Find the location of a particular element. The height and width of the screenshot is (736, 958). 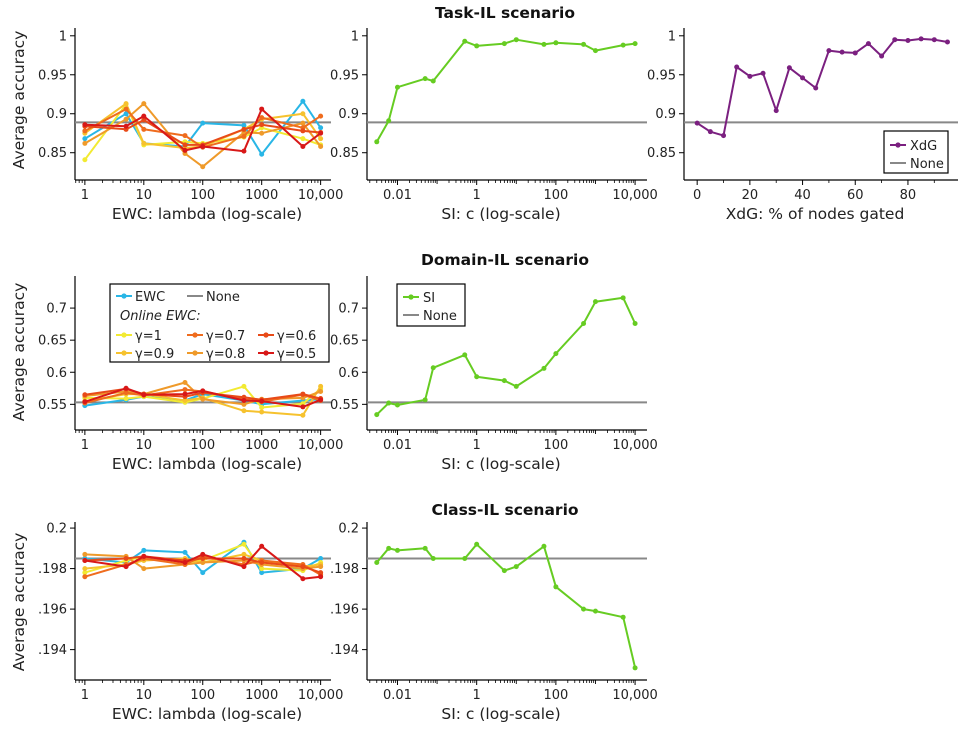

legend-gamma-0.7: γ=0.7 is located at coordinates (225, 336).